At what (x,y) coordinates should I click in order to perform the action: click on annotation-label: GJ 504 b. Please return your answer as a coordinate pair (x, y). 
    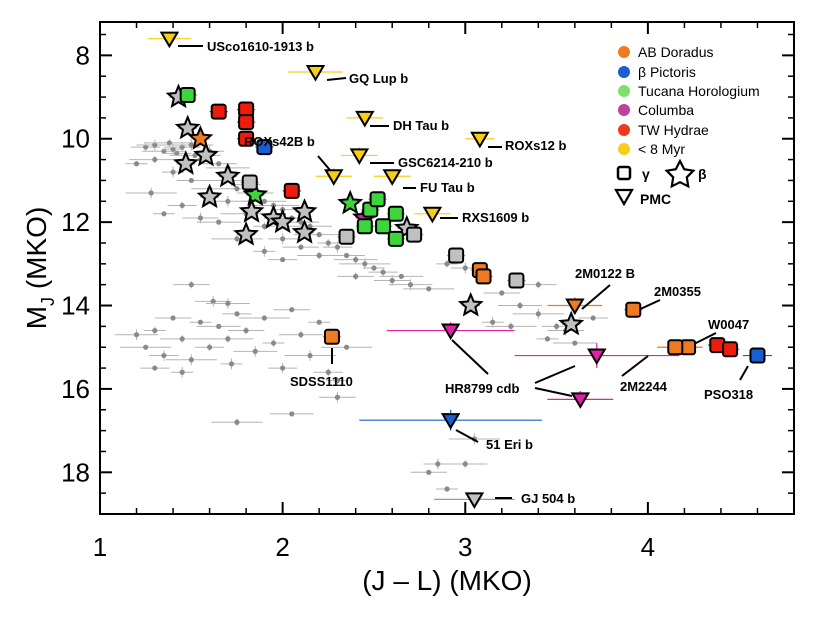
    Looking at the image, I should click on (548, 498).